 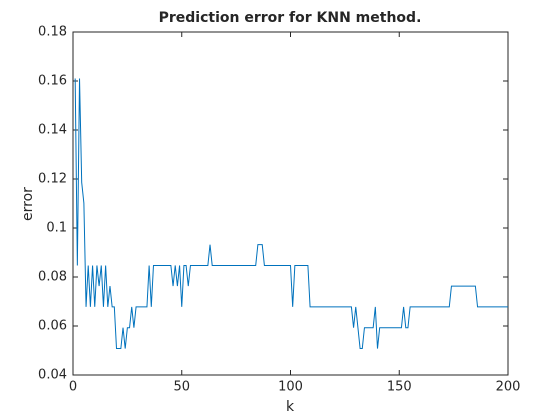 What do you see at coordinates (290, 18) in the screenshot?
I see `chart-title: Prediction error for KNN method.` at bounding box center [290, 18].